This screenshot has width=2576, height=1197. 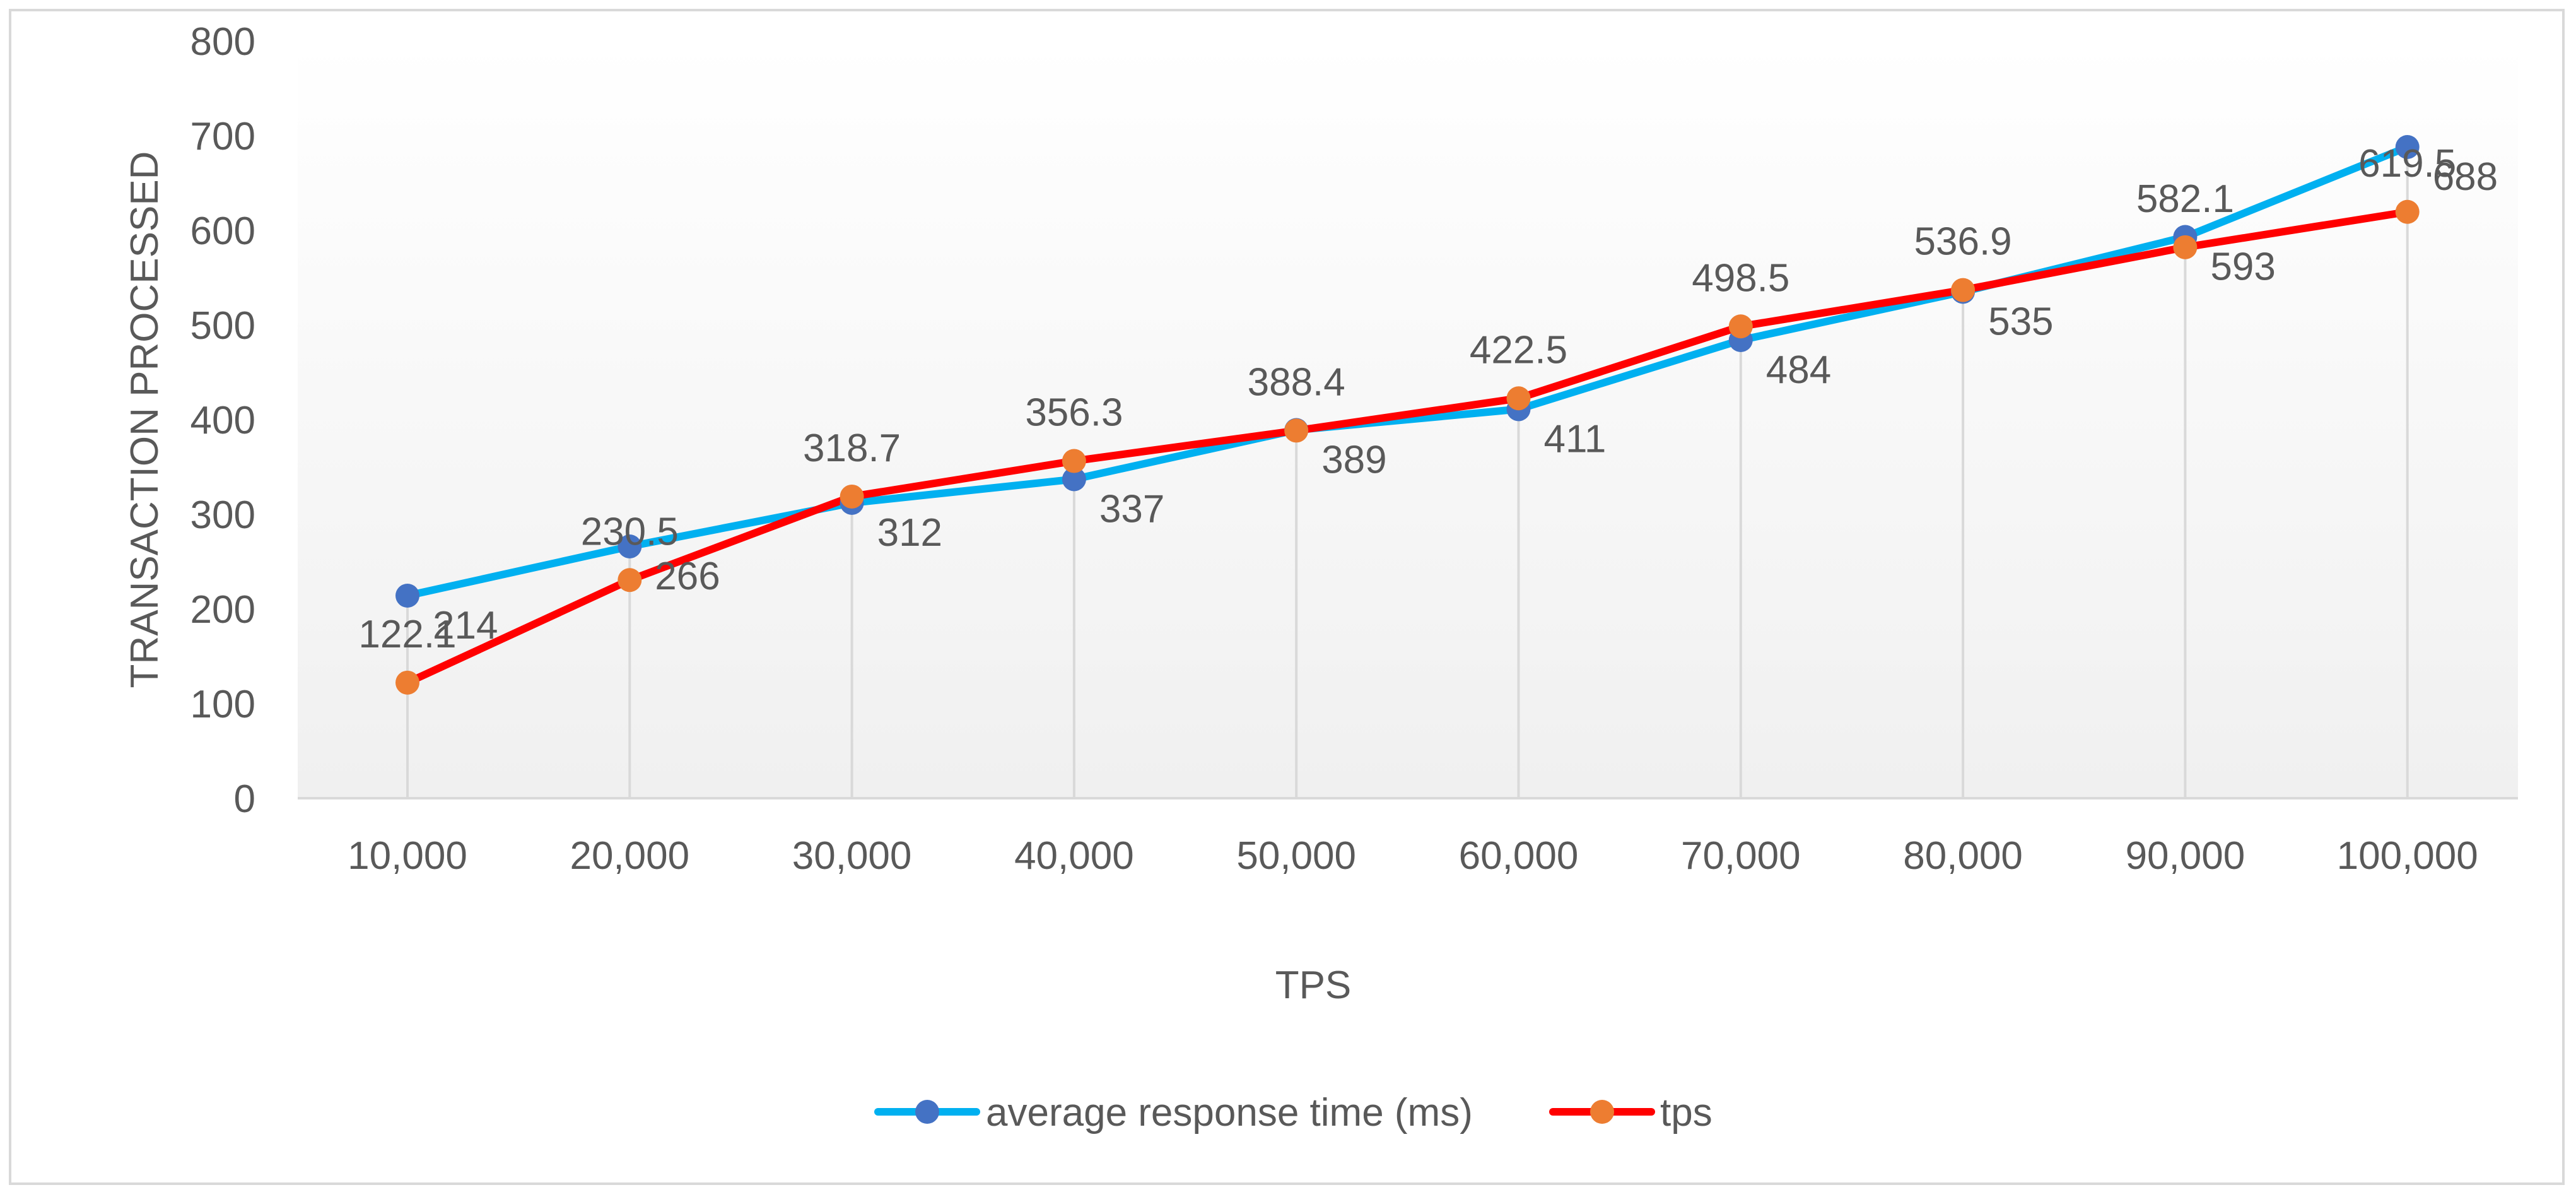 I want to click on data-label-series-1: 422.5, so click(x=1518, y=350).